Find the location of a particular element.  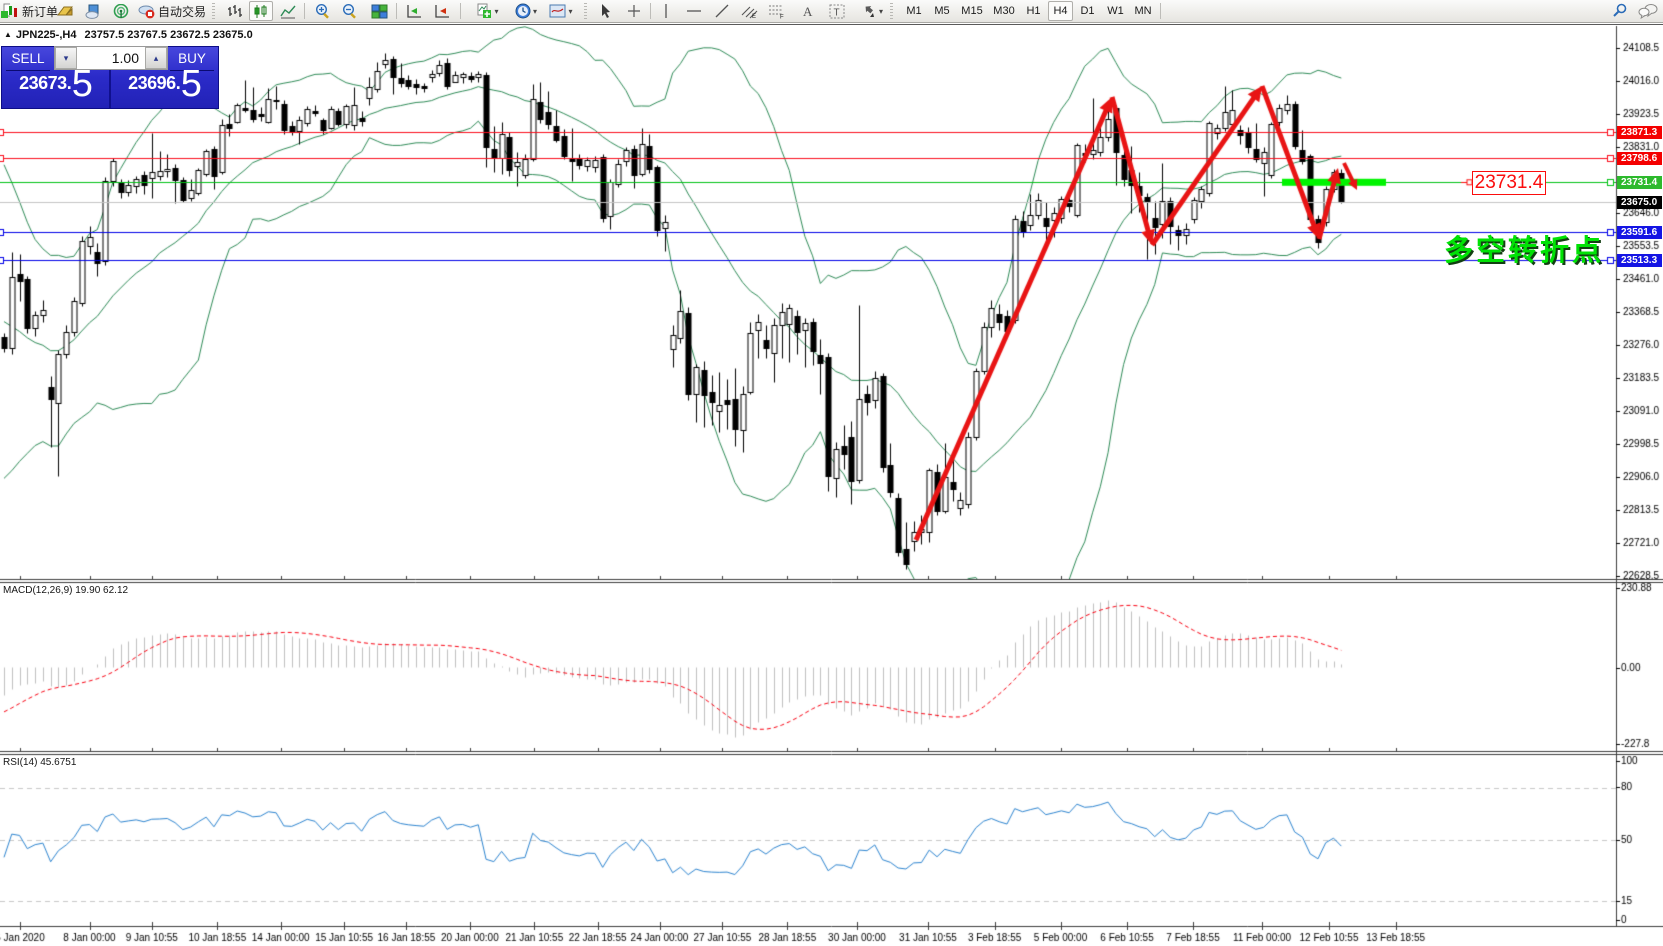

toolbar-label-tf-m1: M1 is located at coordinates (914, 11).